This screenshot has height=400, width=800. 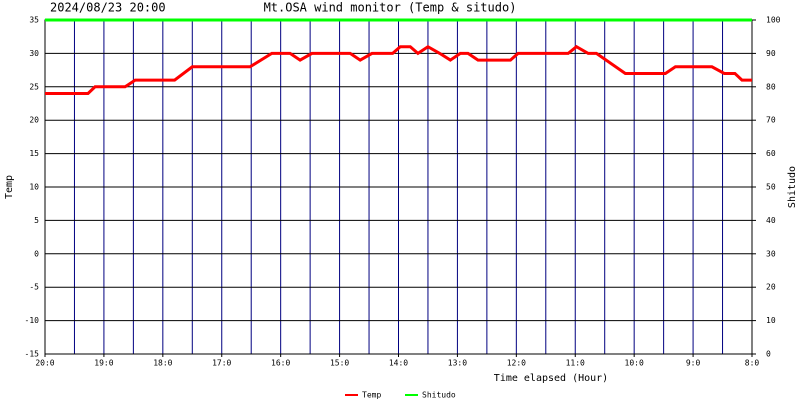 I want to click on y-tick-label: 5, so click(x=36, y=220).